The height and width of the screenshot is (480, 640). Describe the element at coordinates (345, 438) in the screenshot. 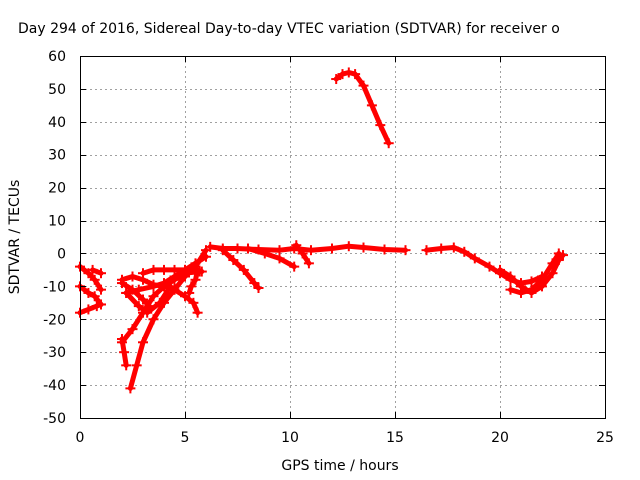

I see `x-tick-labels: 0 5 10 15 20 25` at that location.